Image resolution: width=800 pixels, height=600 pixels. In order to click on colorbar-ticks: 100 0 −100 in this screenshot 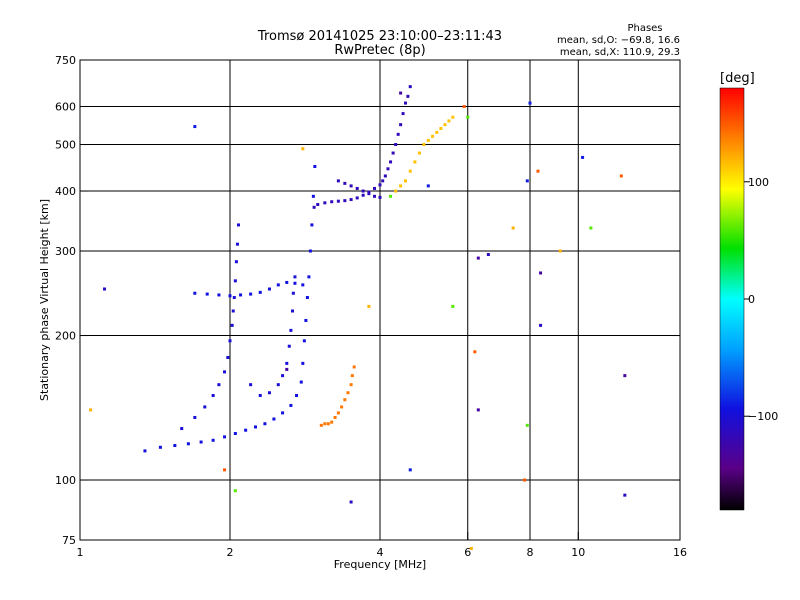, I will do `click(761, 299)`.